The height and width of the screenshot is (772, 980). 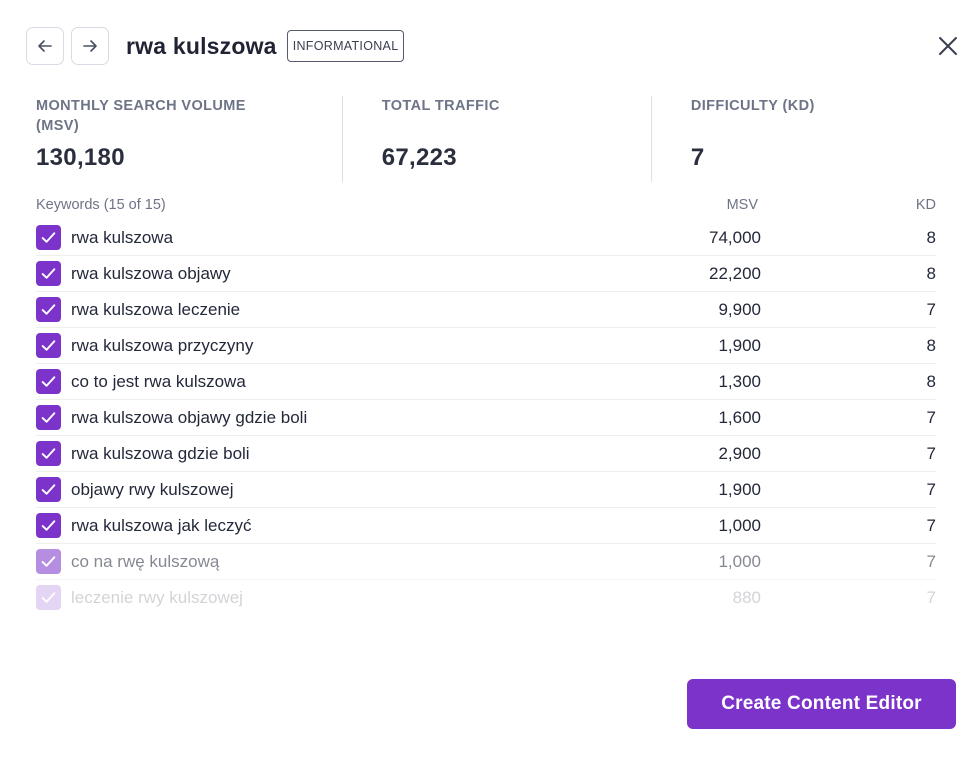 What do you see at coordinates (821, 704) in the screenshot?
I see `create-content-editor-button: Create Content Editor` at bounding box center [821, 704].